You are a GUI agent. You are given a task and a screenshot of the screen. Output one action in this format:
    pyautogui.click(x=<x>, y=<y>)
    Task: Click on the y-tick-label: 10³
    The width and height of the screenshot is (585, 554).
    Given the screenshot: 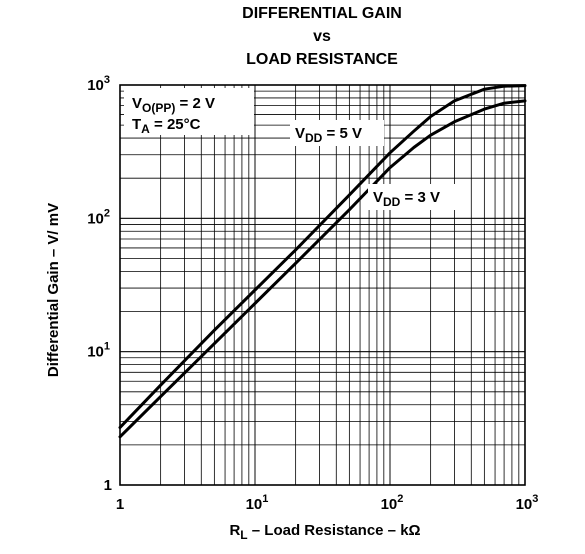 What is the action you would take?
    pyautogui.click(x=98, y=84)
    